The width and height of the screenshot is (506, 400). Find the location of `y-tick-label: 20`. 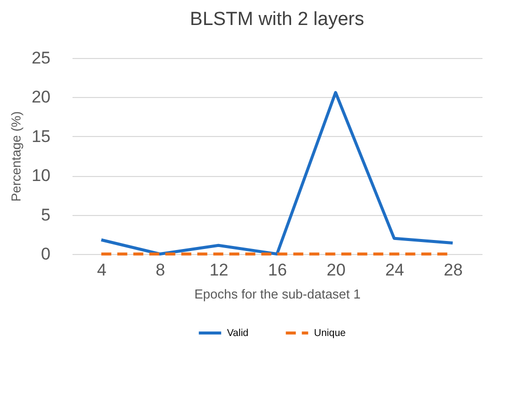

y-tick-label: 20 is located at coordinates (41, 97).